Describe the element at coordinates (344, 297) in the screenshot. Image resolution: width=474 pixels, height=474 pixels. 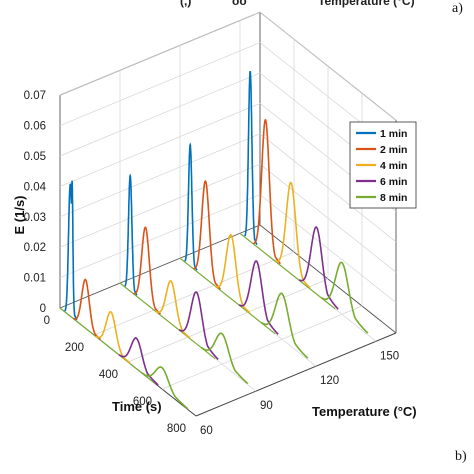
I see `curve-8-min-T150` at that location.